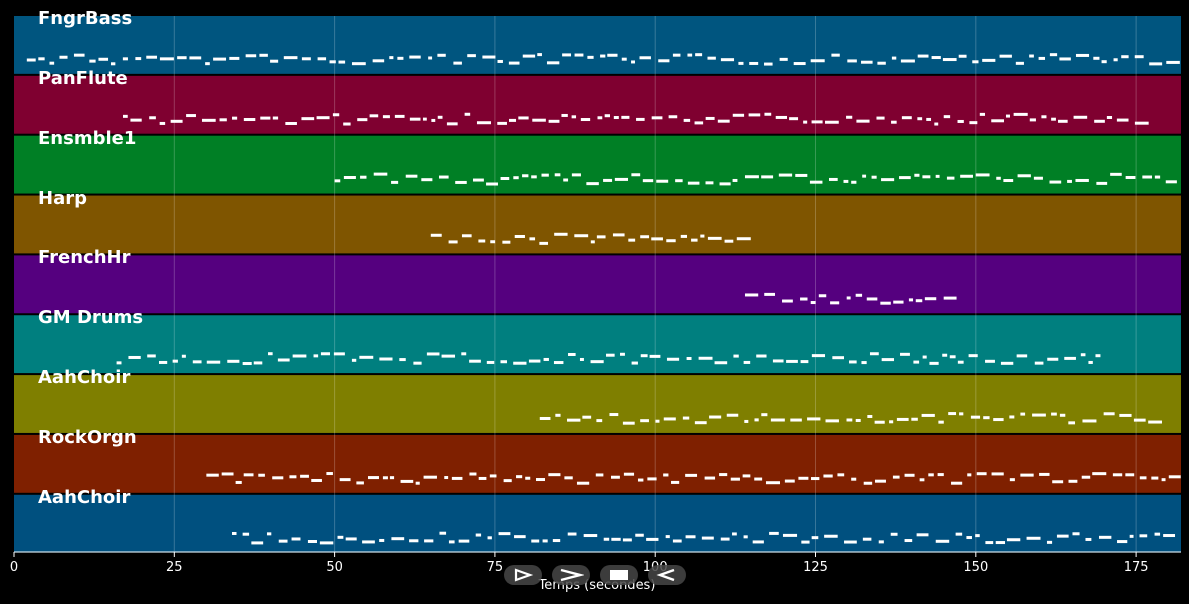 The height and width of the screenshot is (604, 1189). I want to click on track-label: AahChoir, so click(84, 497).